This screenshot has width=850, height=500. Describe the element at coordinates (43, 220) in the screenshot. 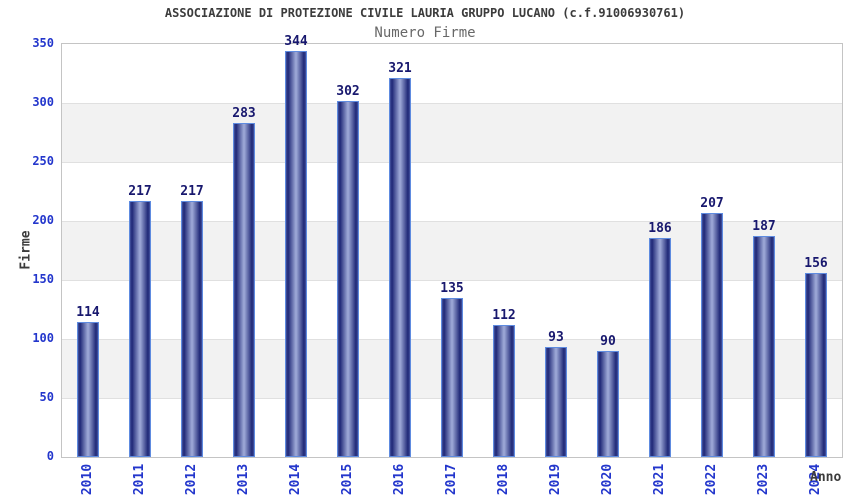

I see `y-tick-label: 200` at that location.